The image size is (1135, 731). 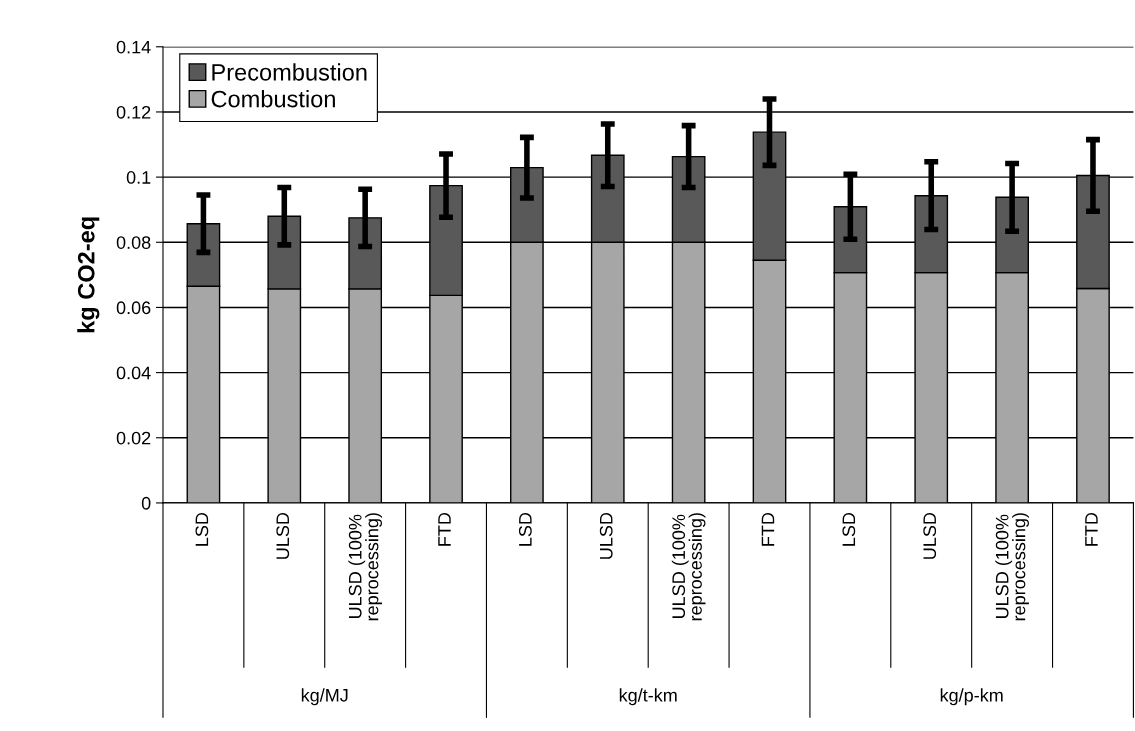 I want to click on y-tick-label: 0, so click(x=146, y=503).